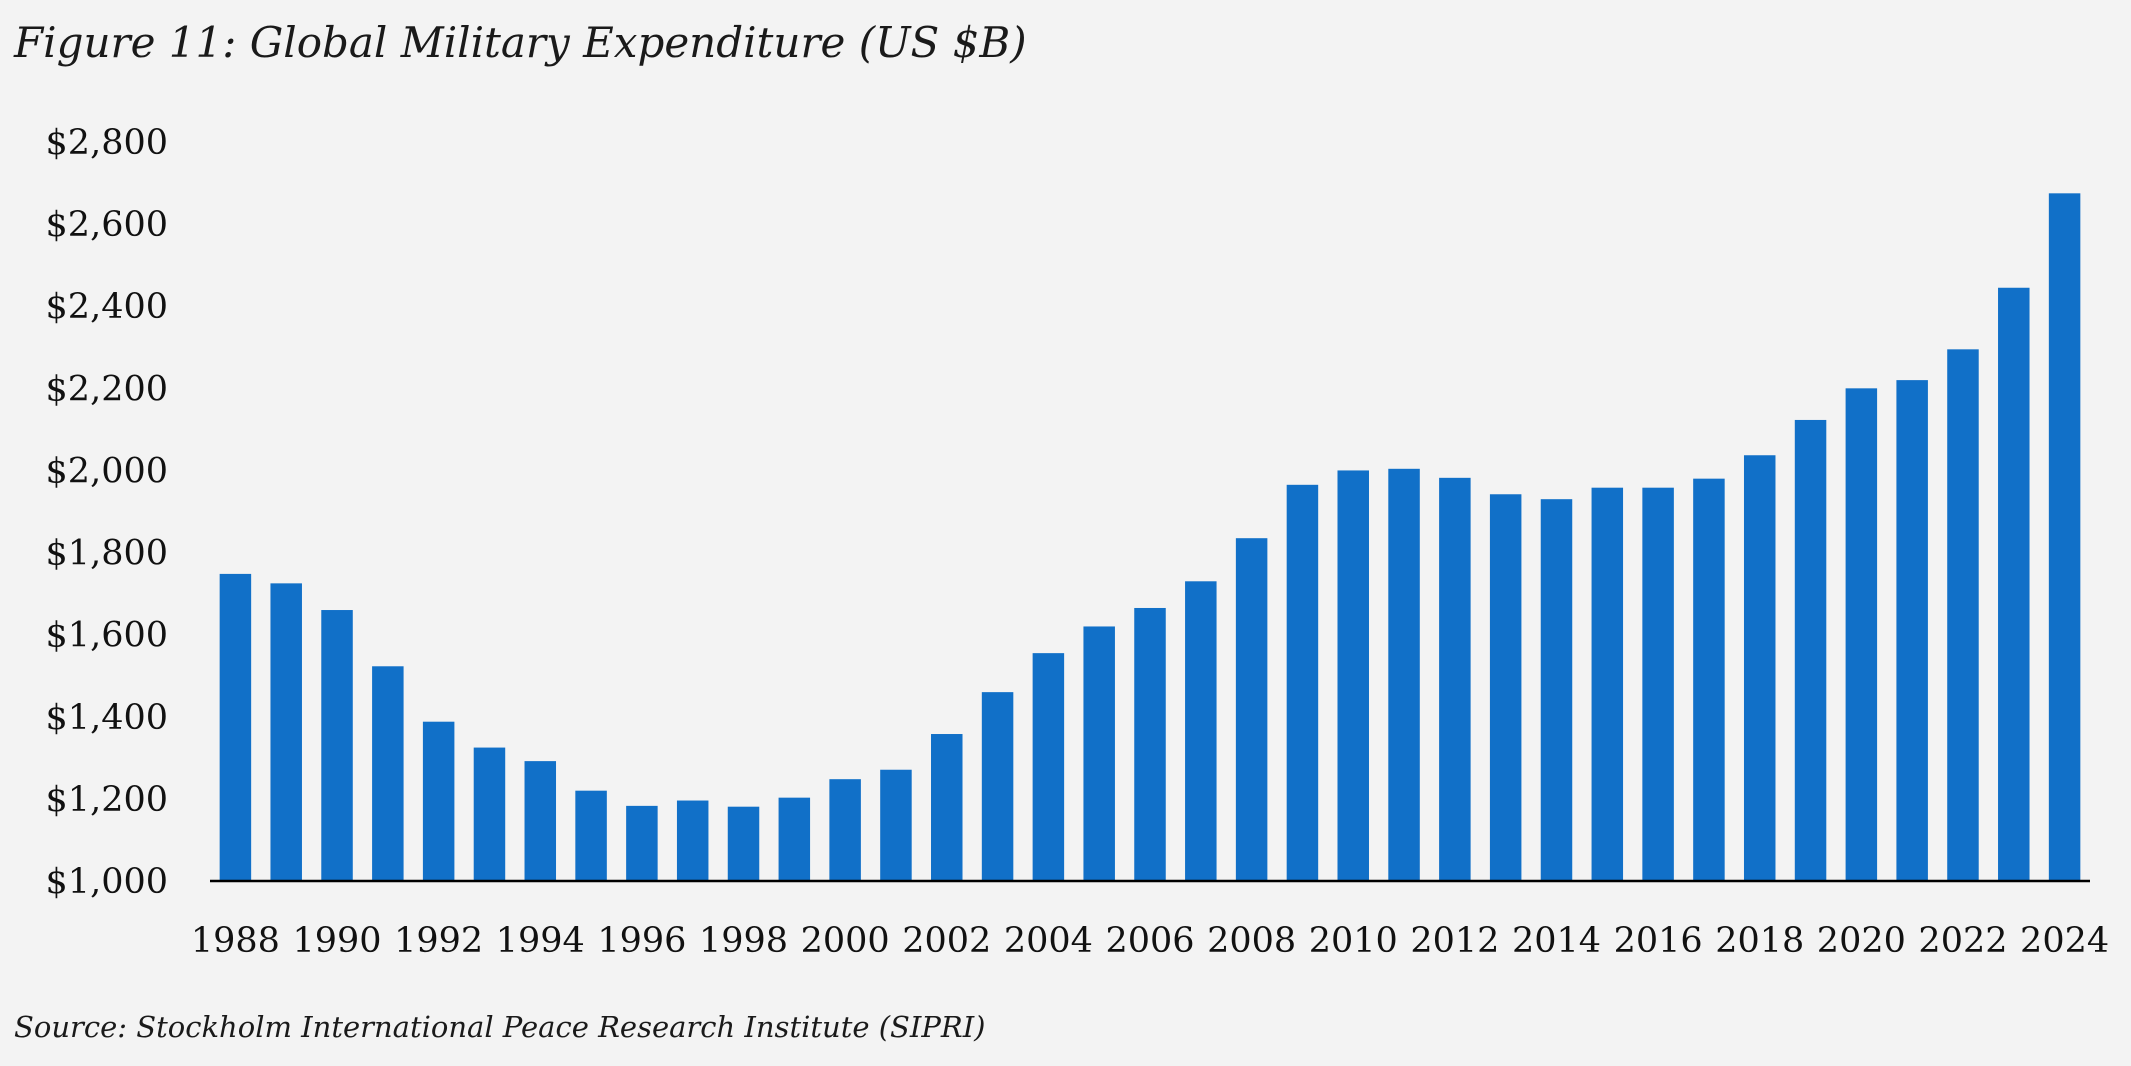 This screenshot has width=2131, height=1066. What do you see at coordinates (1251, 941) in the screenshot?
I see `x-tick-label: 2008` at bounding box center [1251, 941].